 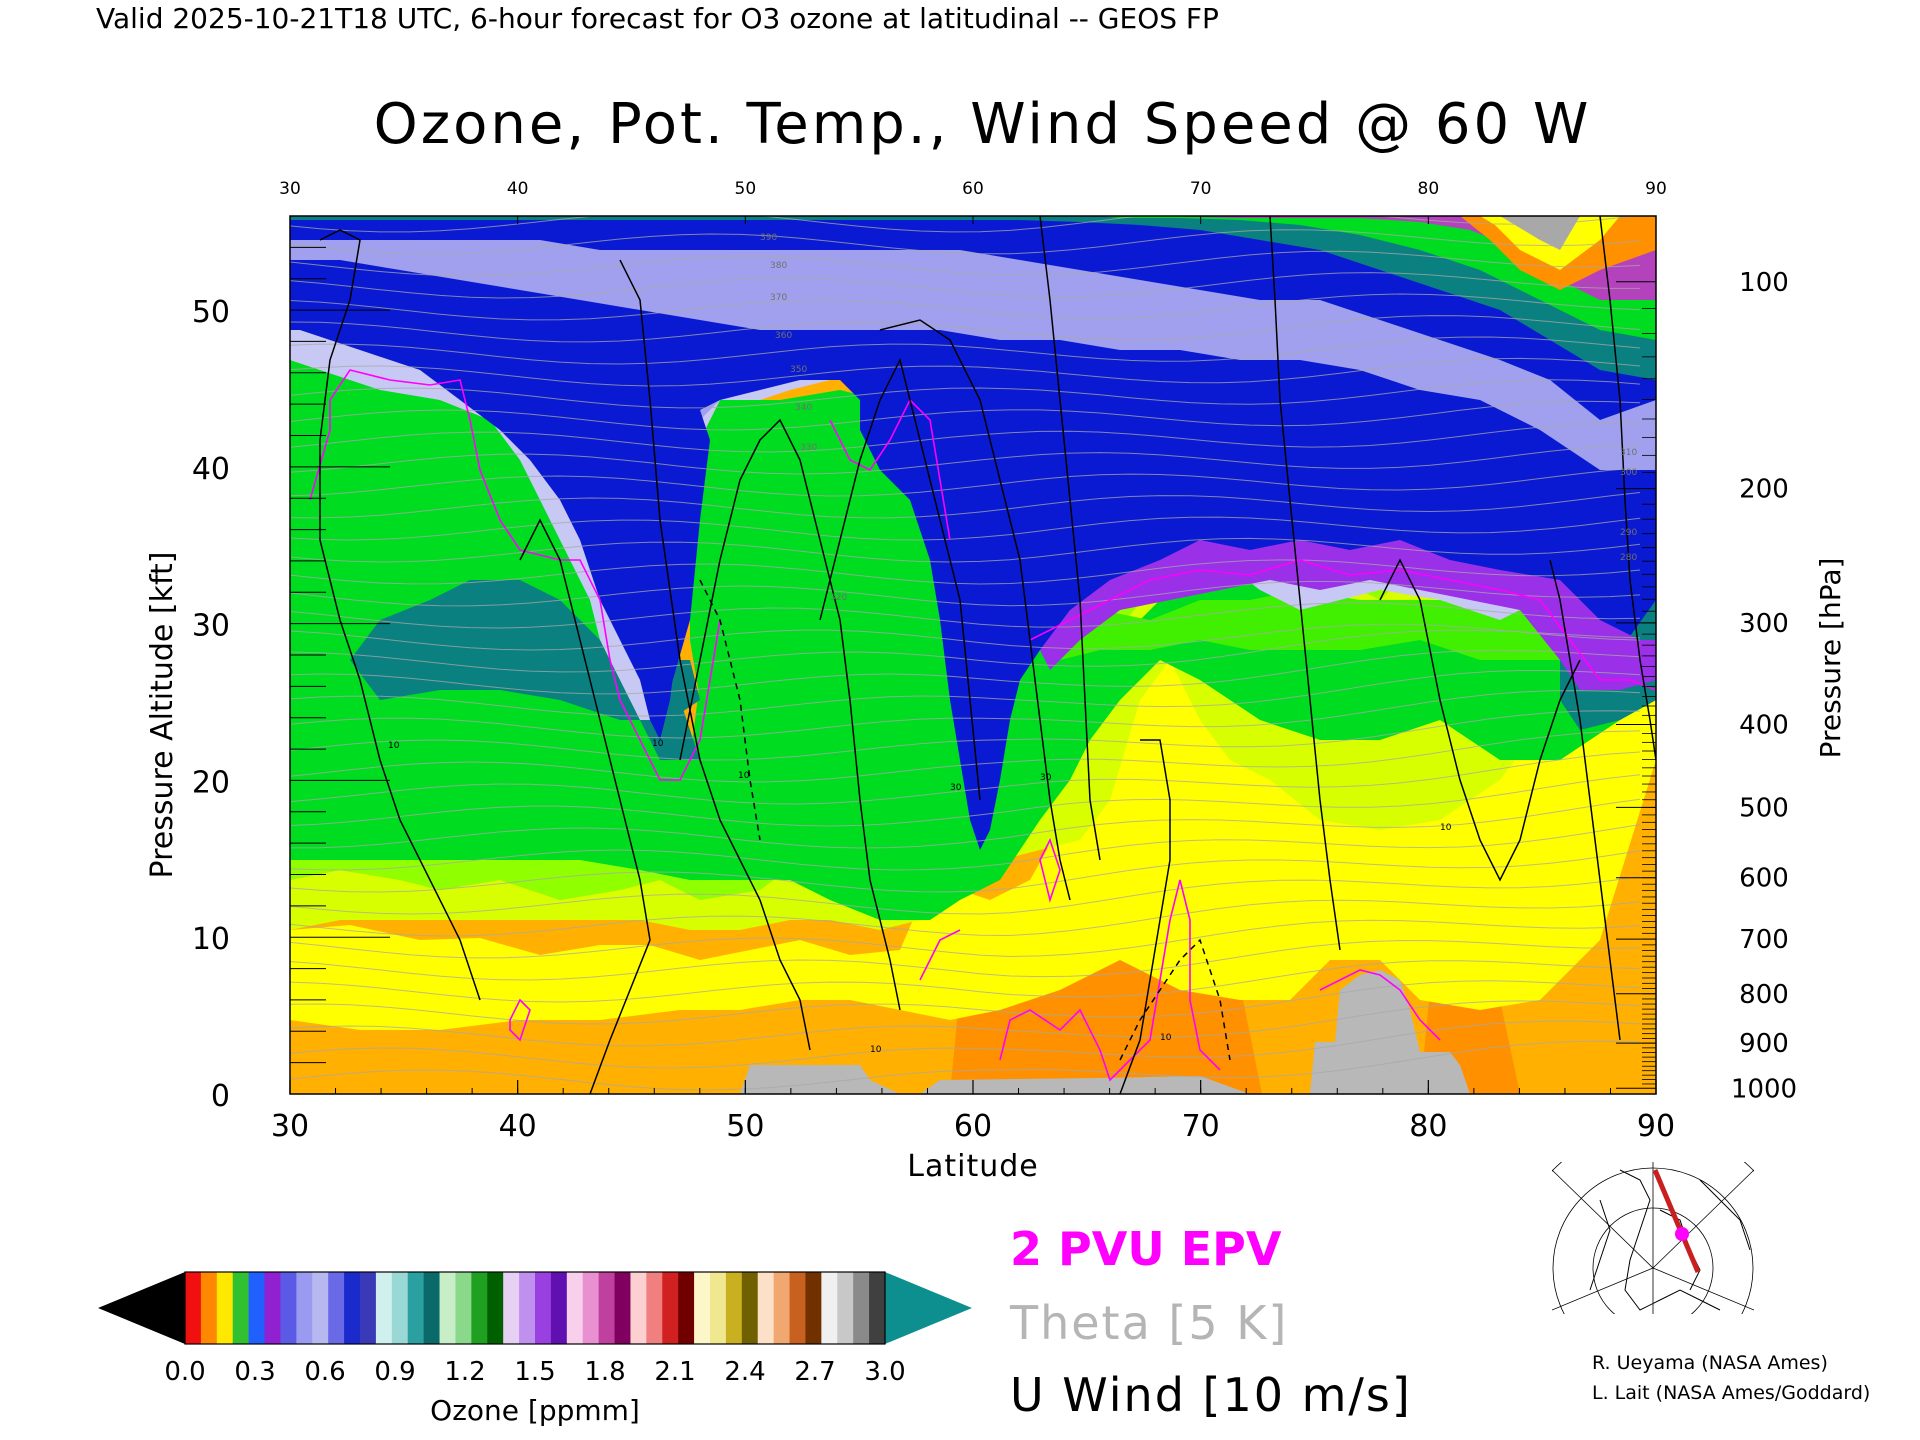 I want to click on colorbar-tick-label: 0.3, so click(x=254, y=1372).